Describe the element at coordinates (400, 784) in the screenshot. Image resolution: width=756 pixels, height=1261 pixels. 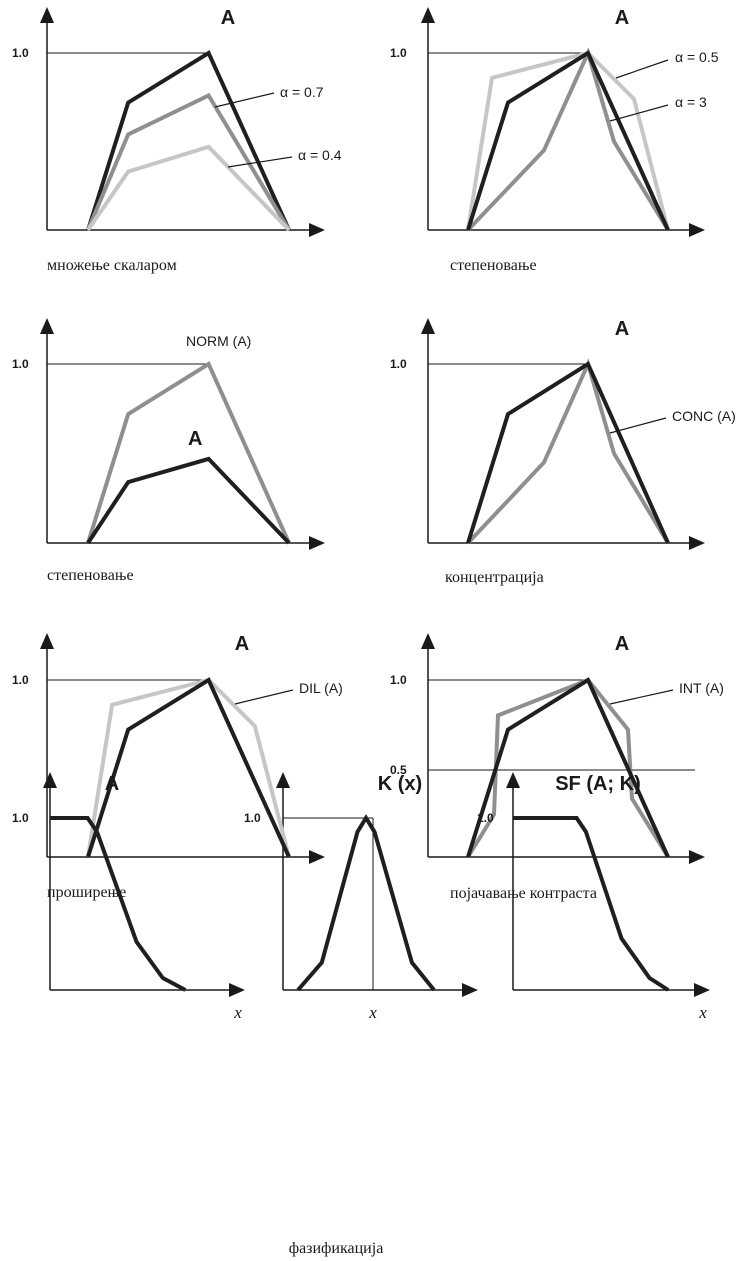
I see `panel-title: K (x)` at that location.